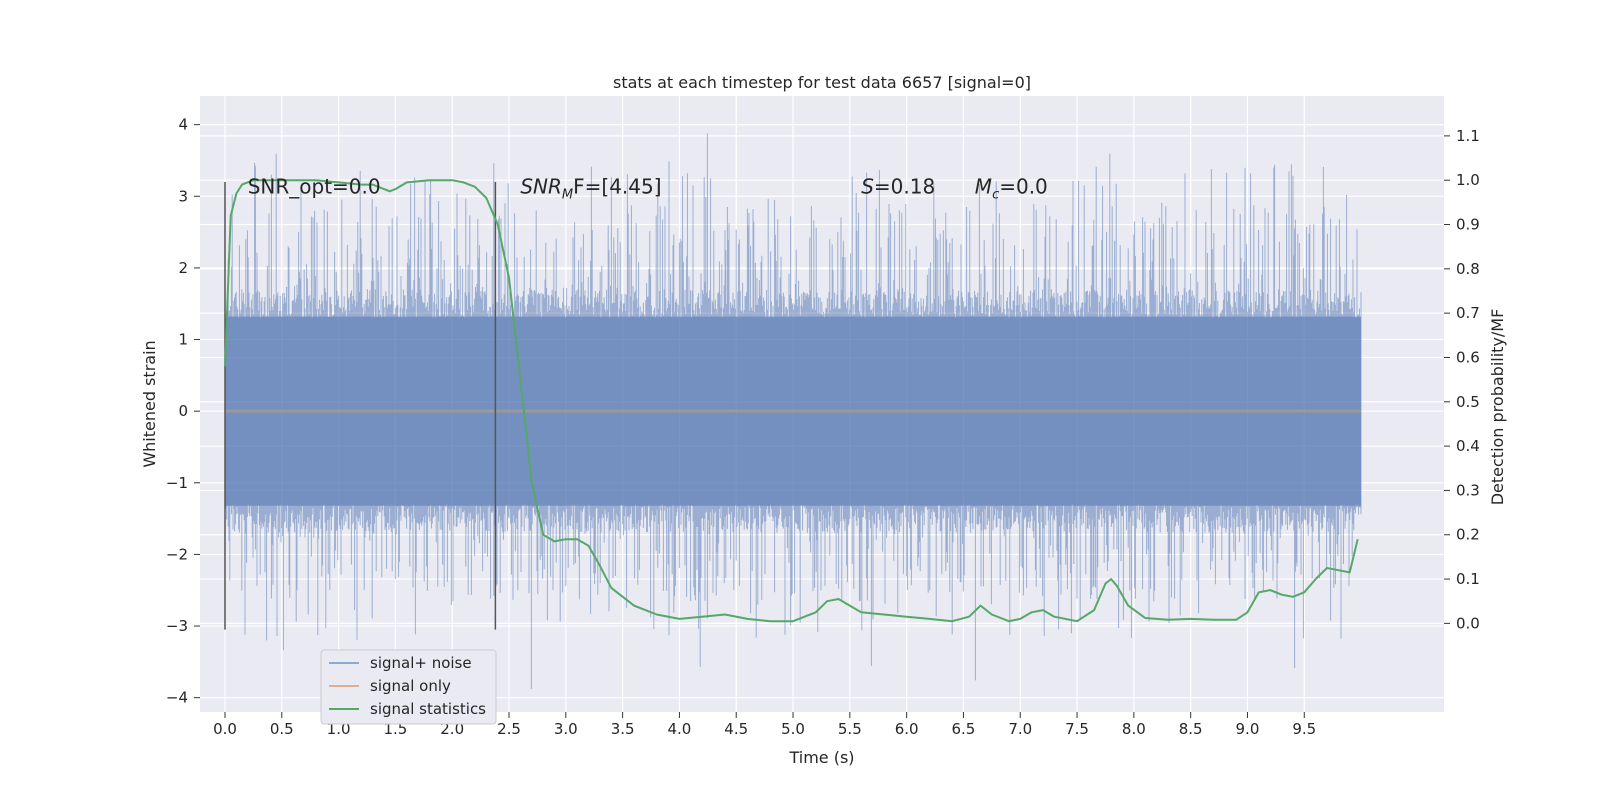 The height and width of the screenshot is (800, 1600). I want to click on x-tick-label: 6.5, so click(964, 729).